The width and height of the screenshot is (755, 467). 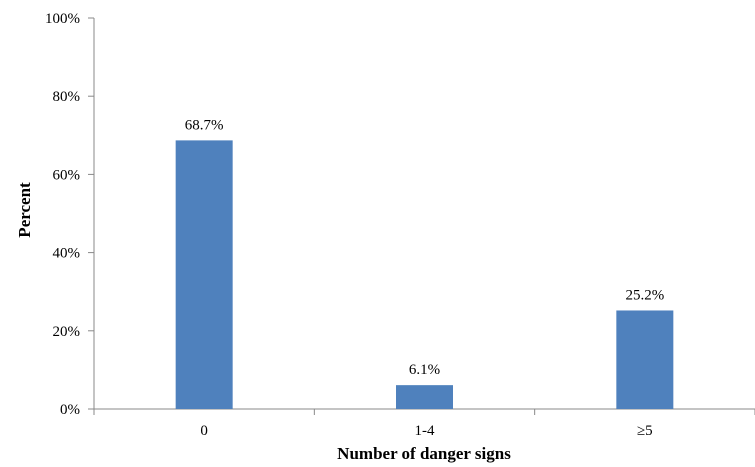 What do you see at coordinates (67, 97) in the screenshot?
I see `y-tick-label: 80%` at bounding box center [67, 97].